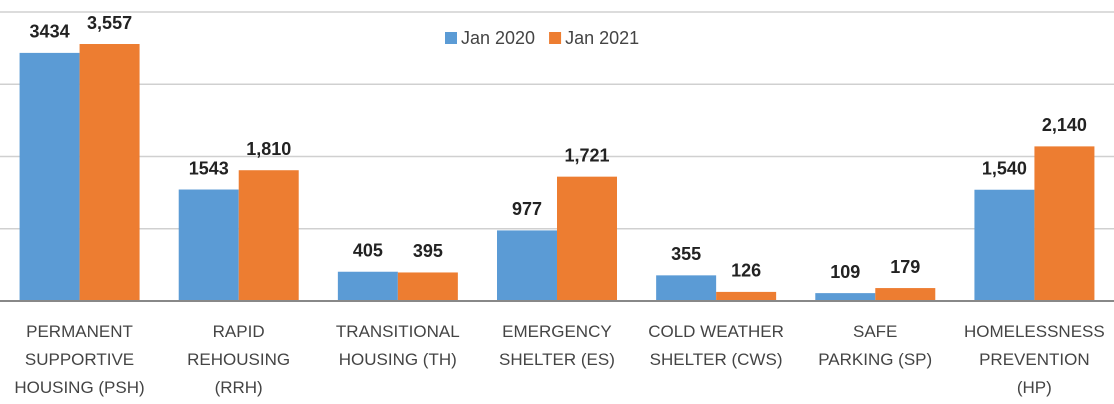 This screenshot has width=1114, height=404. What do you see at coordinates (428, 251) in the screenshot?
I see `value-label: 395` at bounding box center [428, 251].